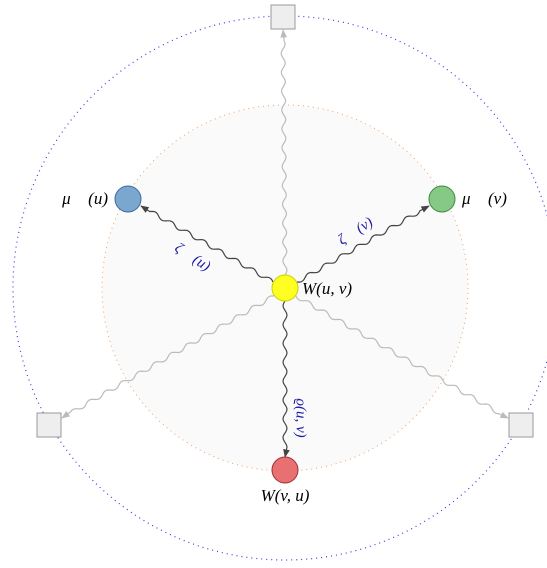  Describe the element at coordinates (442, 199) in the screenshot. I see `node-mu-v` at that location.